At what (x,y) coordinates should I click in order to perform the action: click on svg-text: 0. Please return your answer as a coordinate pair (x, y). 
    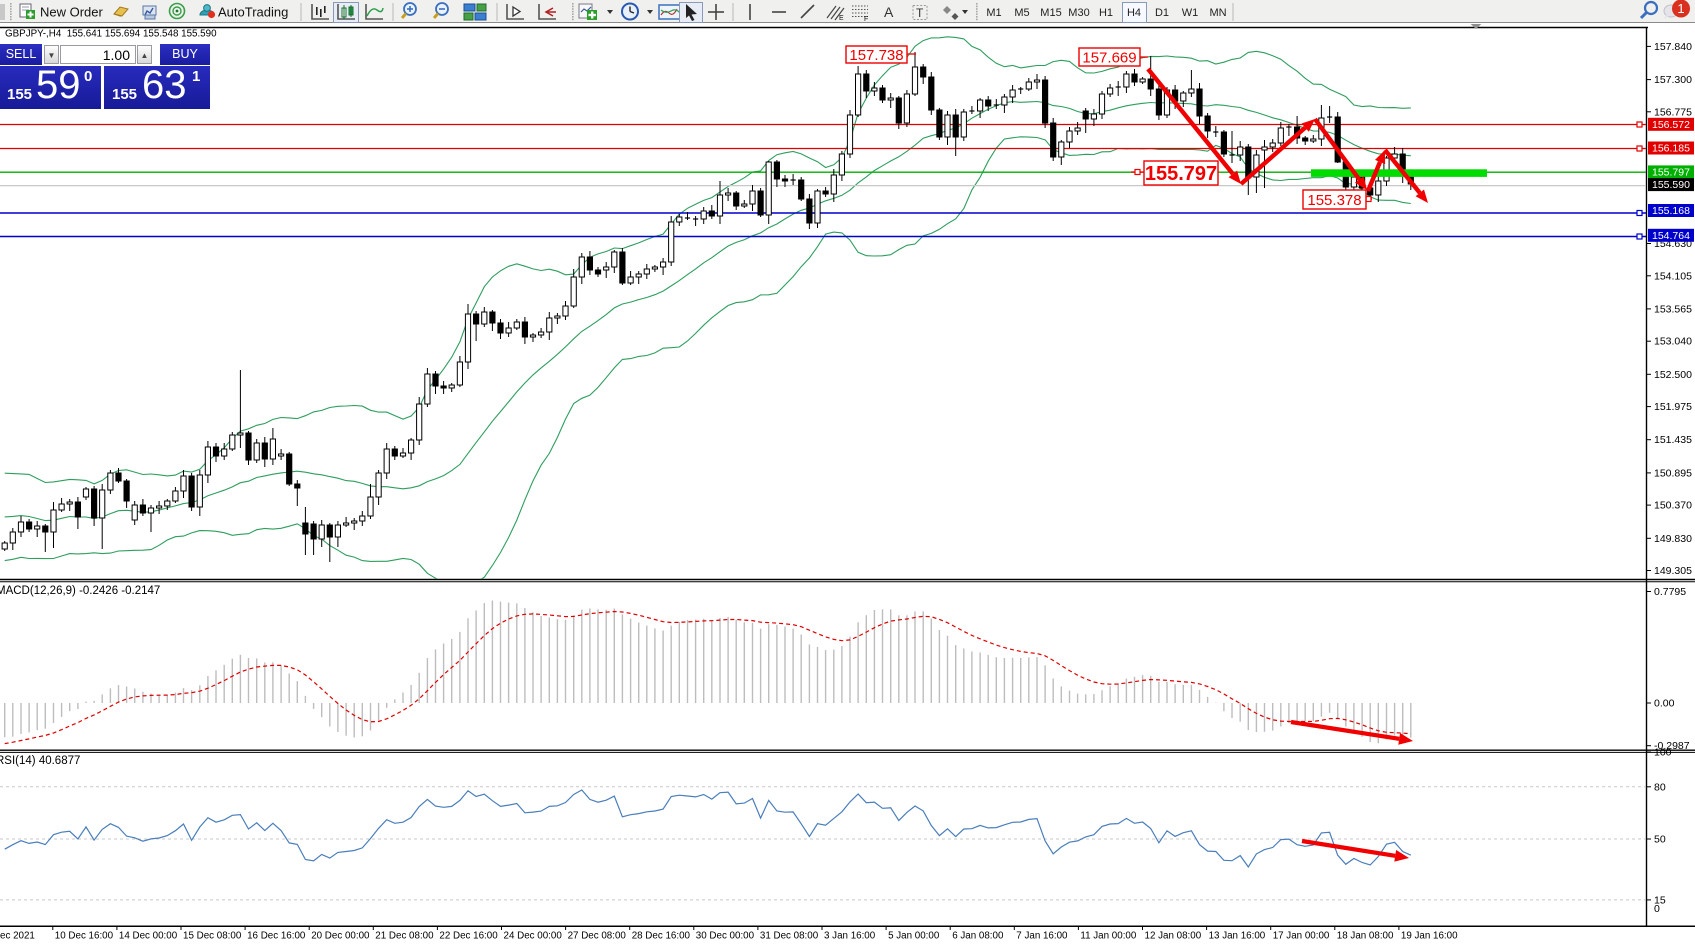
    Looking at the image, I should click on (1657, 909).